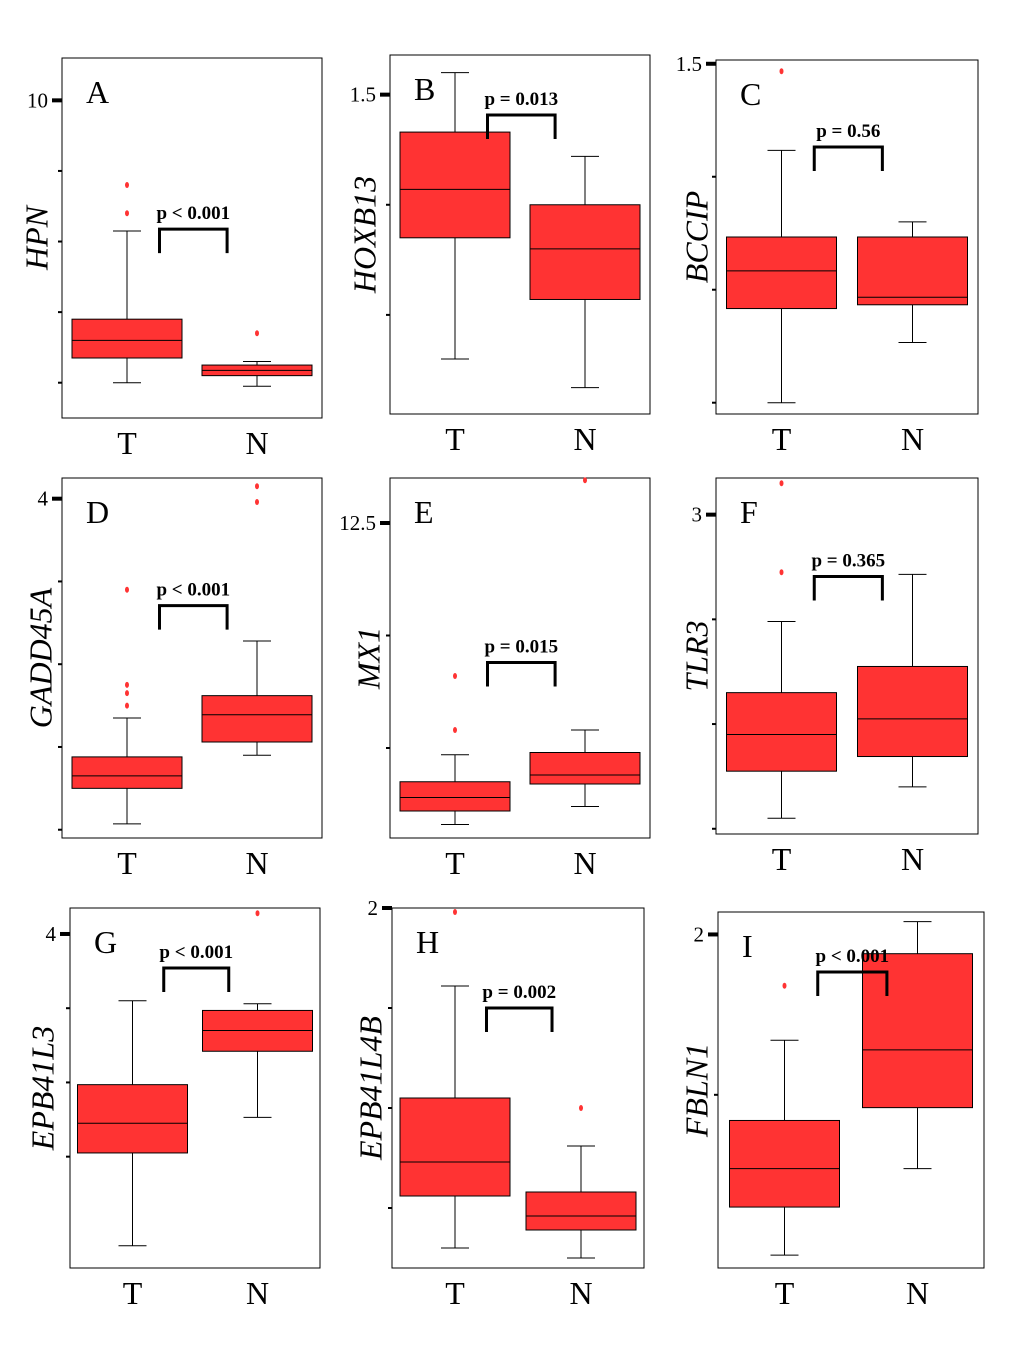 Image resolution: width=1024 pixels, height=1370 pixels. What do you see at coordinates (36, 237) in the screenshot?
I see `y-axis-label: HPN` at bounding box center [36, 237].